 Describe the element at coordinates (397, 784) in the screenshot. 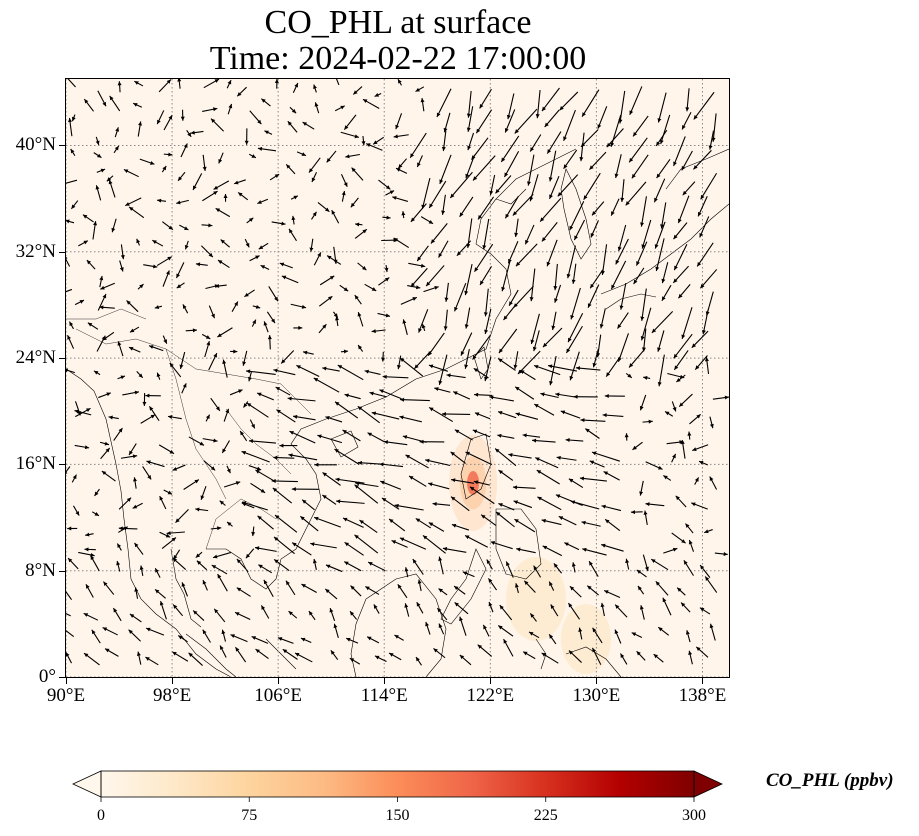

I see `colorbar-gradient` at that location.